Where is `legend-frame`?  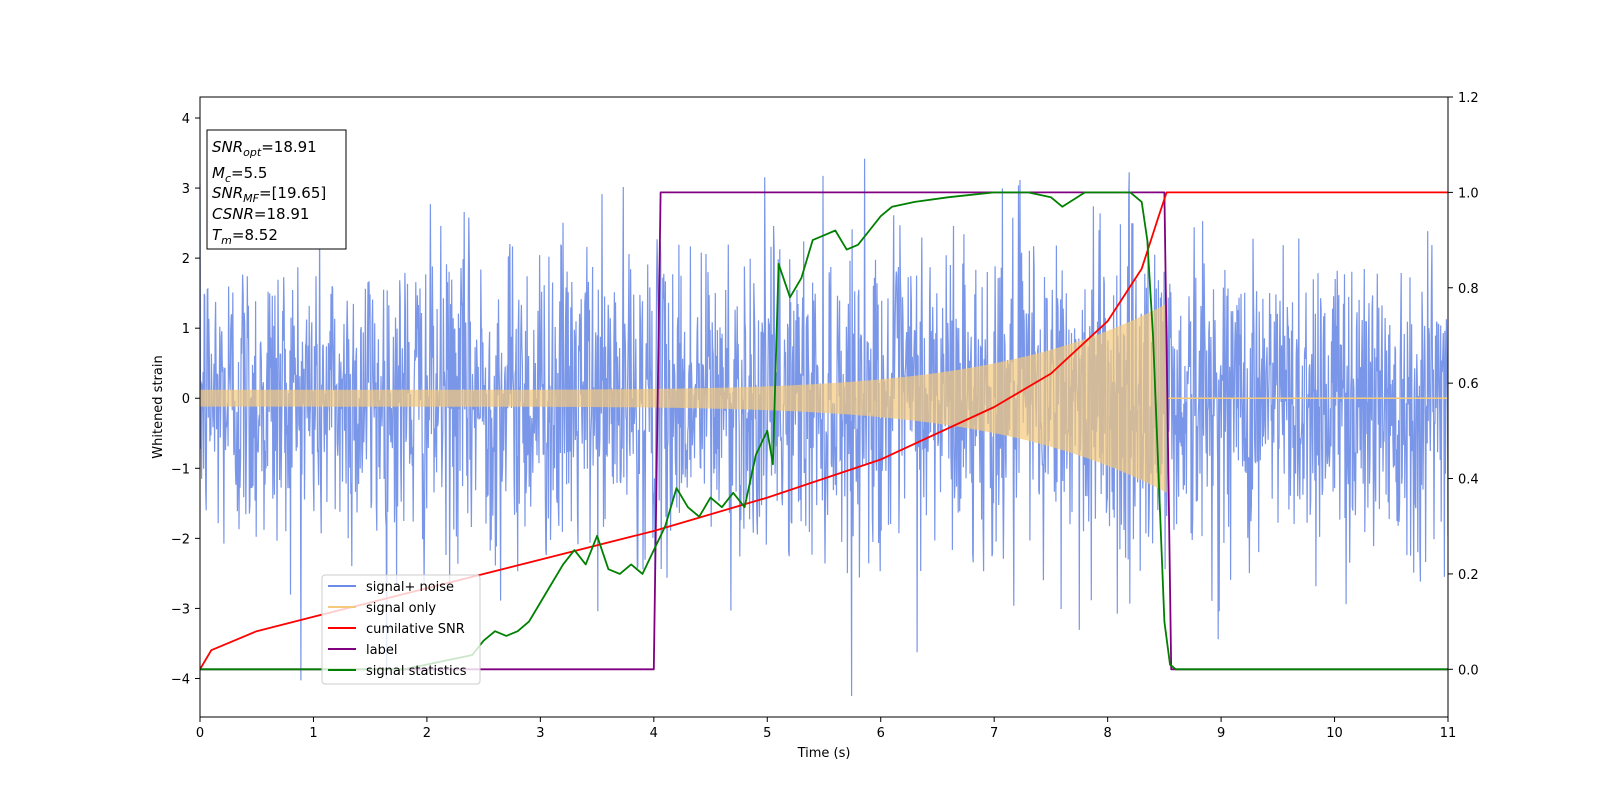
legend-frame is located at coordinates (401, 629).